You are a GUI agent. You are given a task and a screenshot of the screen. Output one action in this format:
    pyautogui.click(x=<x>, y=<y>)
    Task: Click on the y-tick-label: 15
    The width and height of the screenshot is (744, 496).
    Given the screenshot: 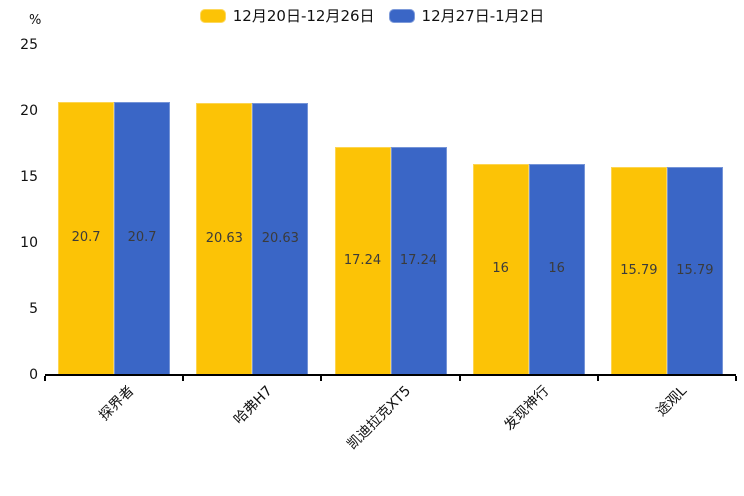 What is the action you would take?
    pyautogui.click(x=29, y=177)
    